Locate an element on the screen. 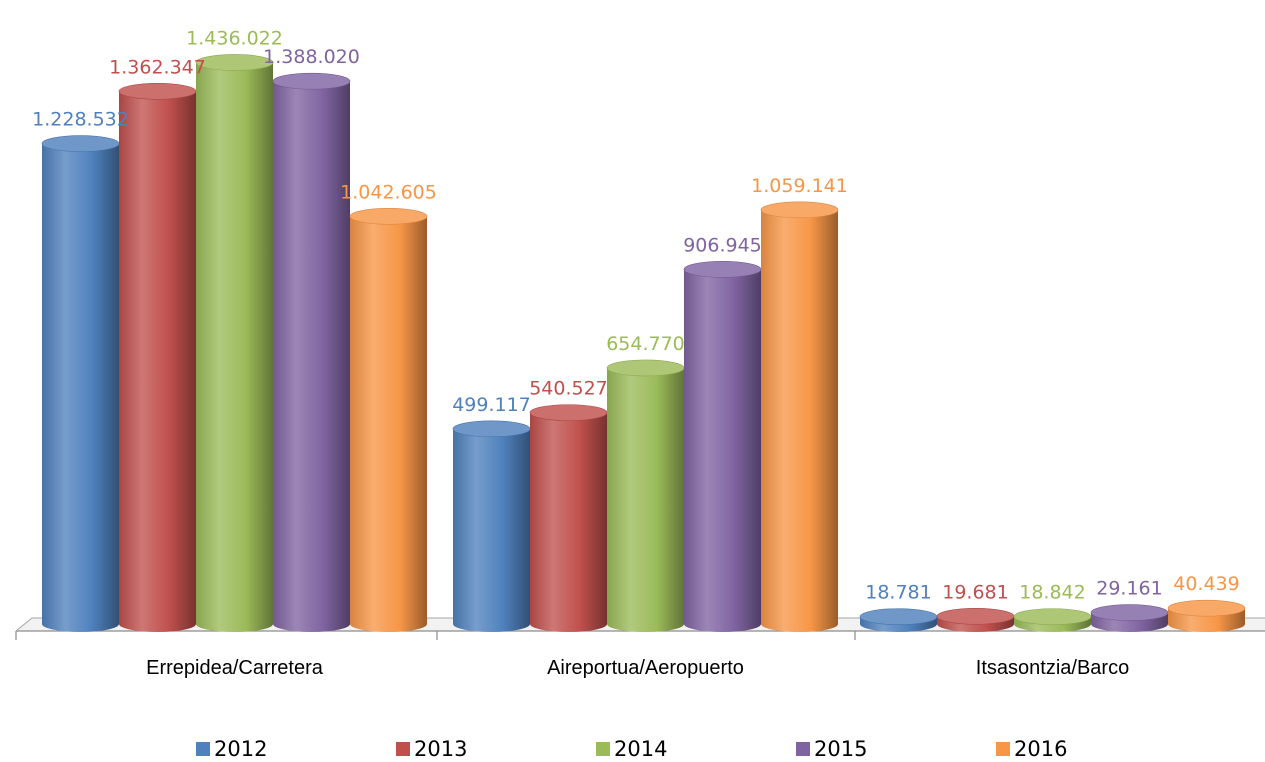 Image resolution: width=1265 pixels, height=762 pixels. legend: 2012 2013 2014 2015 2016 is located at coordinates (631, 749).